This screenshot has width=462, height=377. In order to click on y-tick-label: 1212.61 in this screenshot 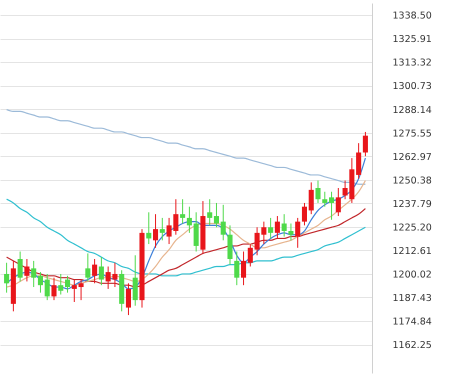, I will do `click(412, 251)`.